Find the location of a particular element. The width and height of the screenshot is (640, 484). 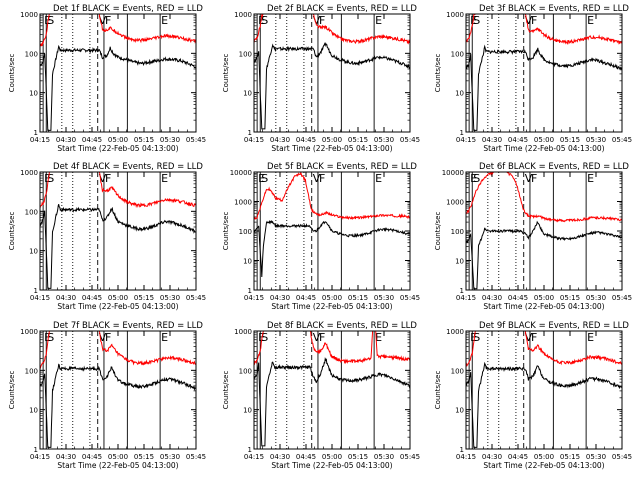

y-tick-label: 10000 is located at coordinates (453, 173).